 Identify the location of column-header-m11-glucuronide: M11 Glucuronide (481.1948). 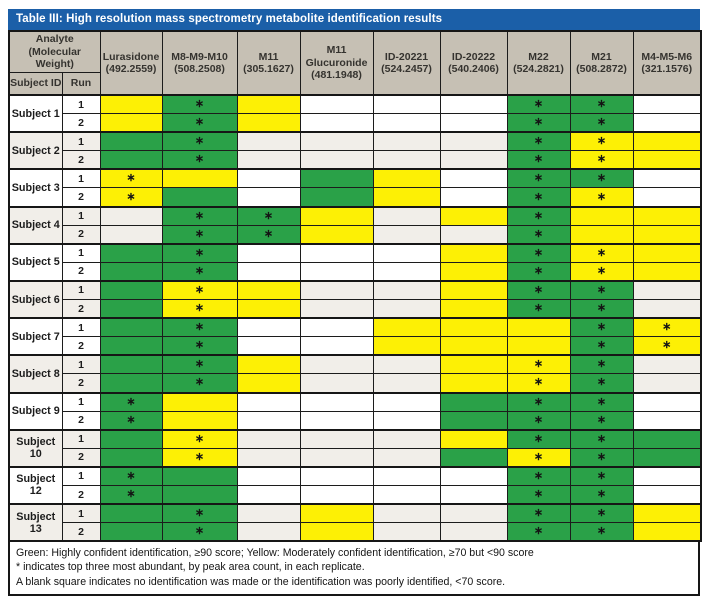
(336, 63).